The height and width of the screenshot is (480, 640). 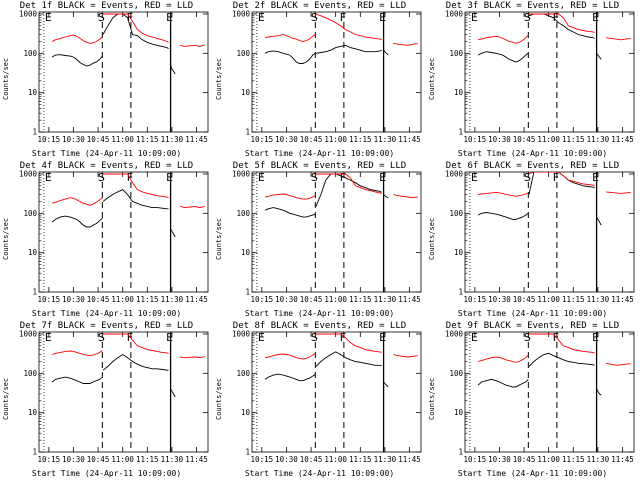 What do you see at coordinates (532, 6) in the screenshot?
I see `panel-title: Det 3f BLACK = Events, RED = LLD` at bounding box center [532, 6].